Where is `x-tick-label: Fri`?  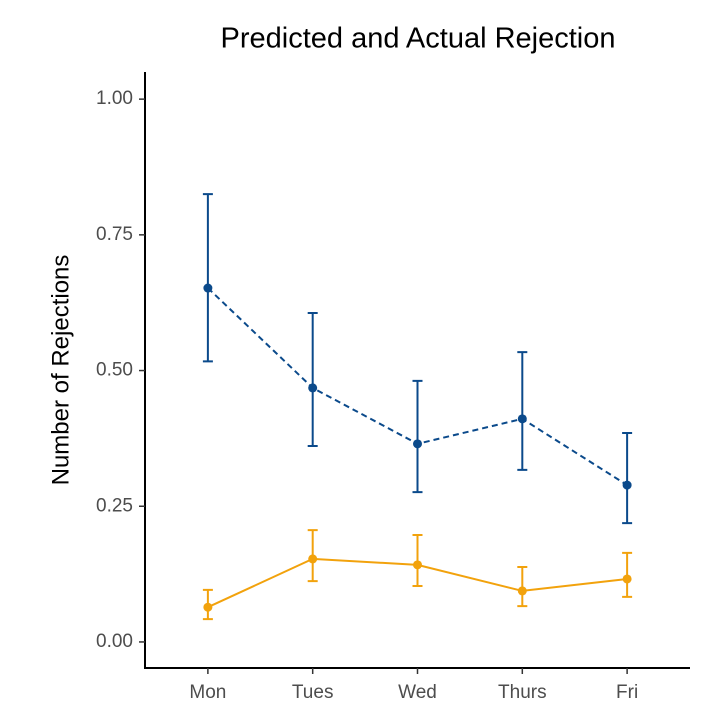
x-tick-label: Fri is located at coordinates (627, 692).